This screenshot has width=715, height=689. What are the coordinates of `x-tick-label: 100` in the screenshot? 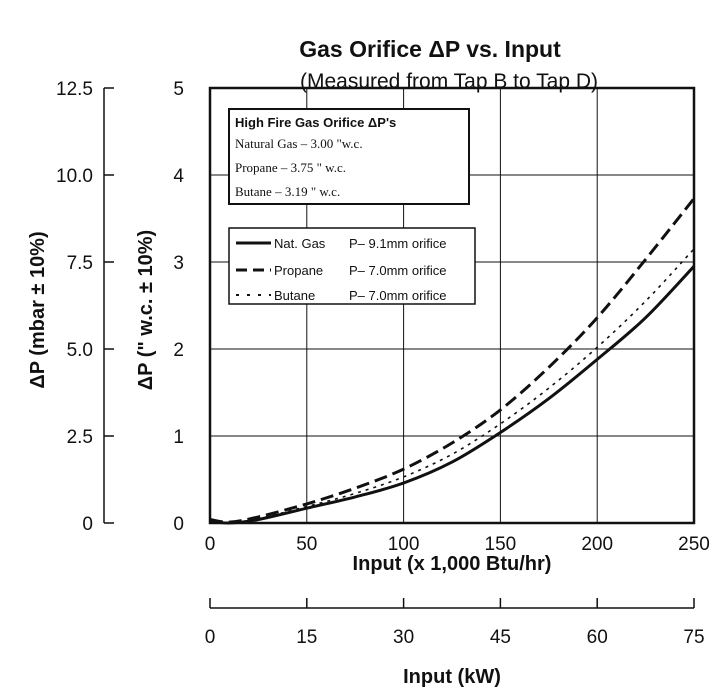 It's located at (404, 544).